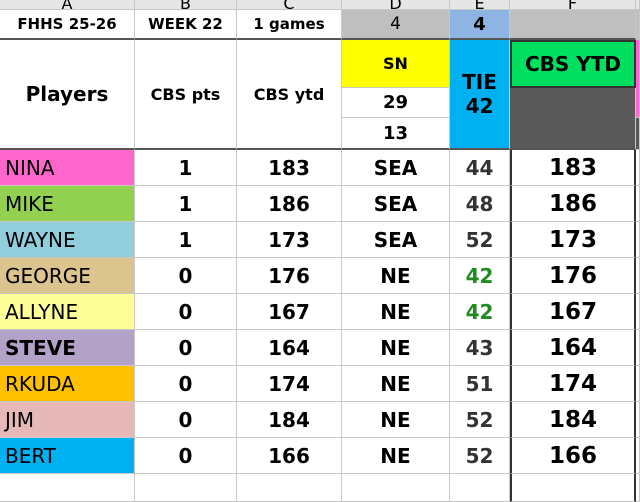 The image size is (640, 502). What do you see at coordinates (480, 348) in the screenshot?
I see `tiebreak: 43` at bounding box center [480, 348].